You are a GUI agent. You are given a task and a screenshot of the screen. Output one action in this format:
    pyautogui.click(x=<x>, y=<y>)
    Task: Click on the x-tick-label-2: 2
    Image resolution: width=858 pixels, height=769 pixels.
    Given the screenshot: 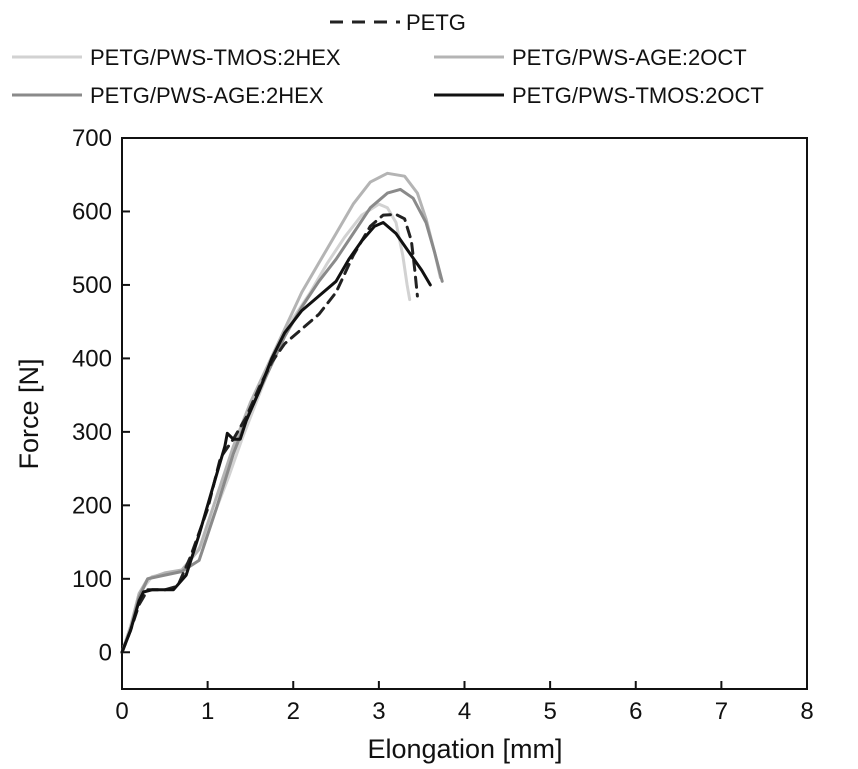 What is the action you would take?
    pyautogui.click(x=293, y=711)
    